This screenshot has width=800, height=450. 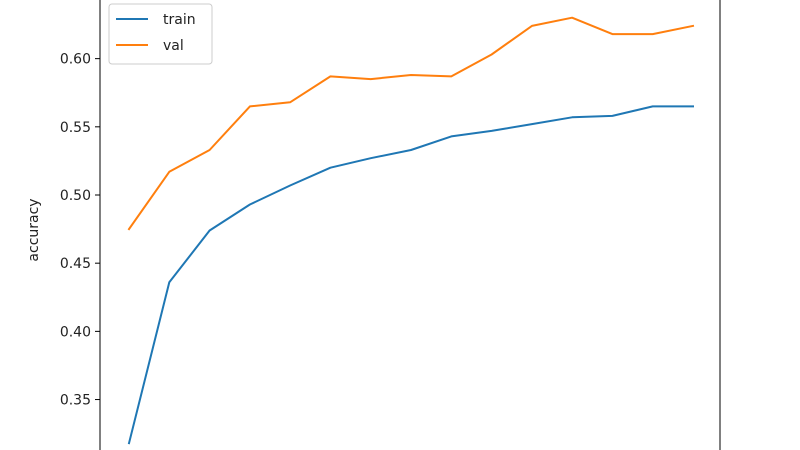 What do you see at coordinates (80, 230) in the screenshot?
I see `y-axis-ticks: 0.35 0.40 0.45 0.50 0.55 0.60` at bounding box center [80, 230].